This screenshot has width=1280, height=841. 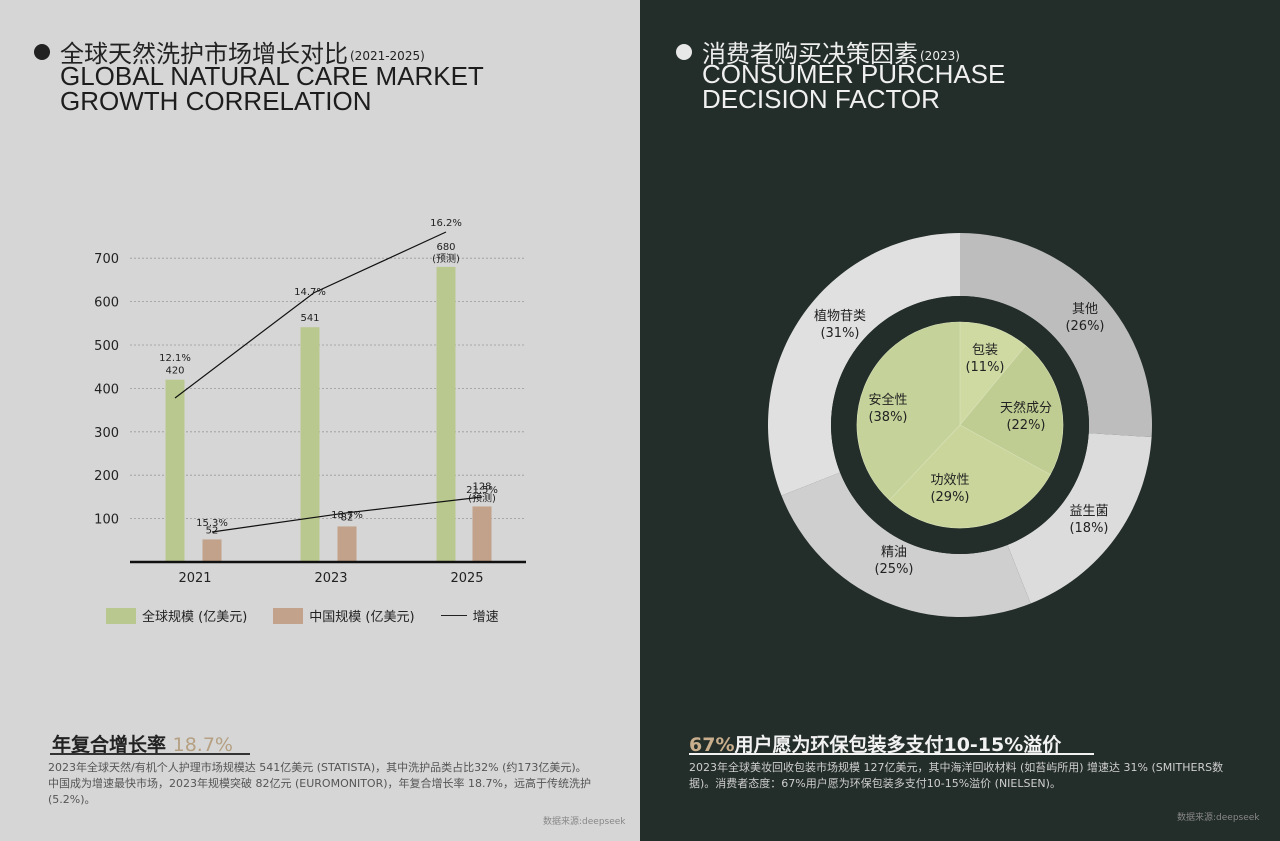 What do you see at coordinates (212, 530) in the screenshot?
I see `bar-value-label: 52` at bounding box center [212, 530].